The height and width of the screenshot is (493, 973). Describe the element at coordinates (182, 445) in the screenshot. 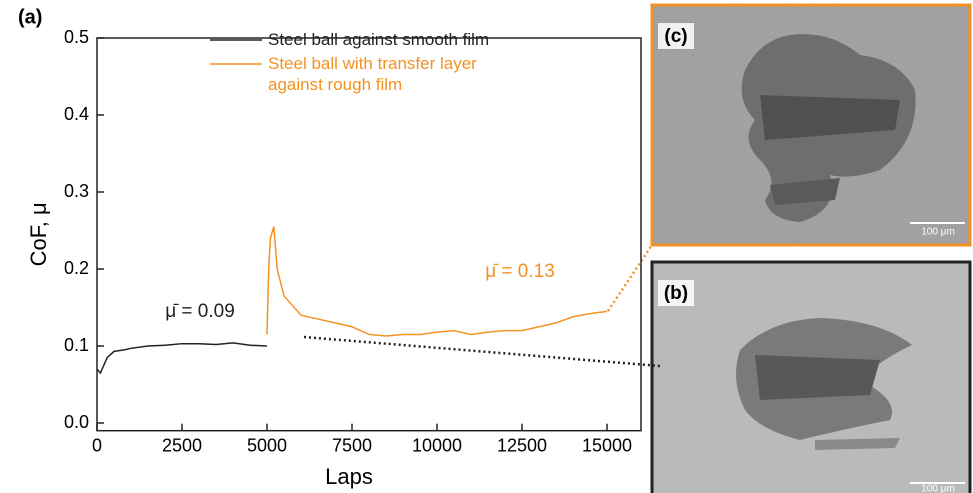

I see `x-tick-label: 2500` at that location.